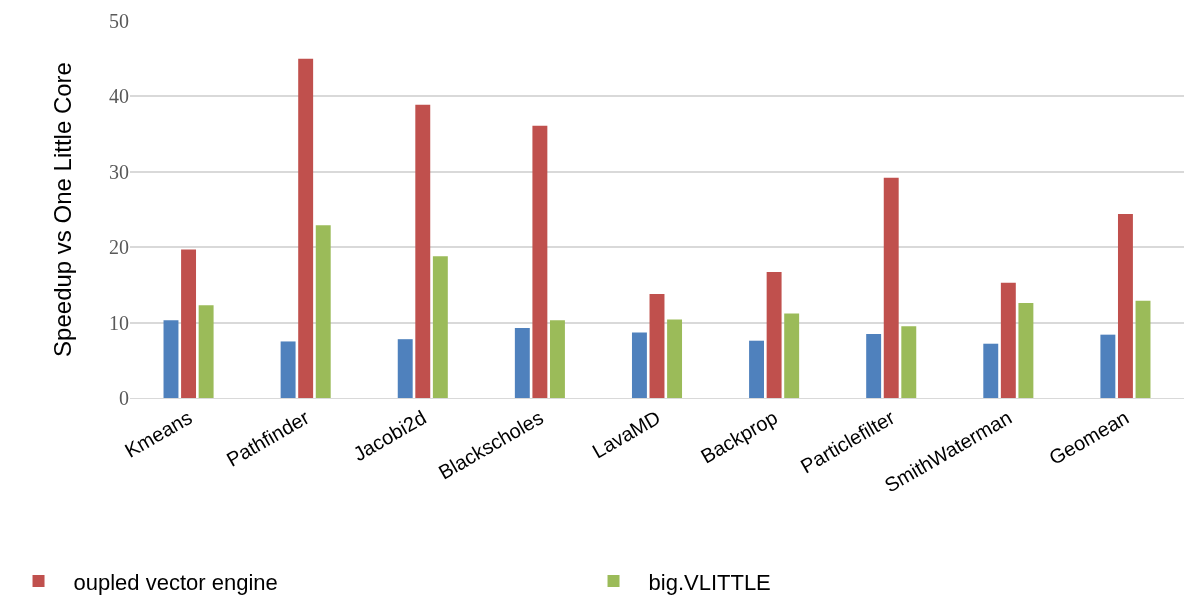 The width and height of the screenshot is (1188, 606). Describe the element at coordinates (119, 247) in the screenshot. I see `y-tick-label: 20` at that location.